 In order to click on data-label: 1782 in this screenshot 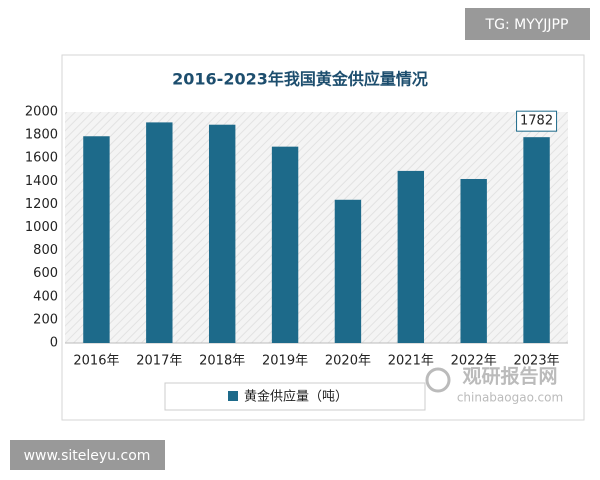, I will do `click(536, 121)`.